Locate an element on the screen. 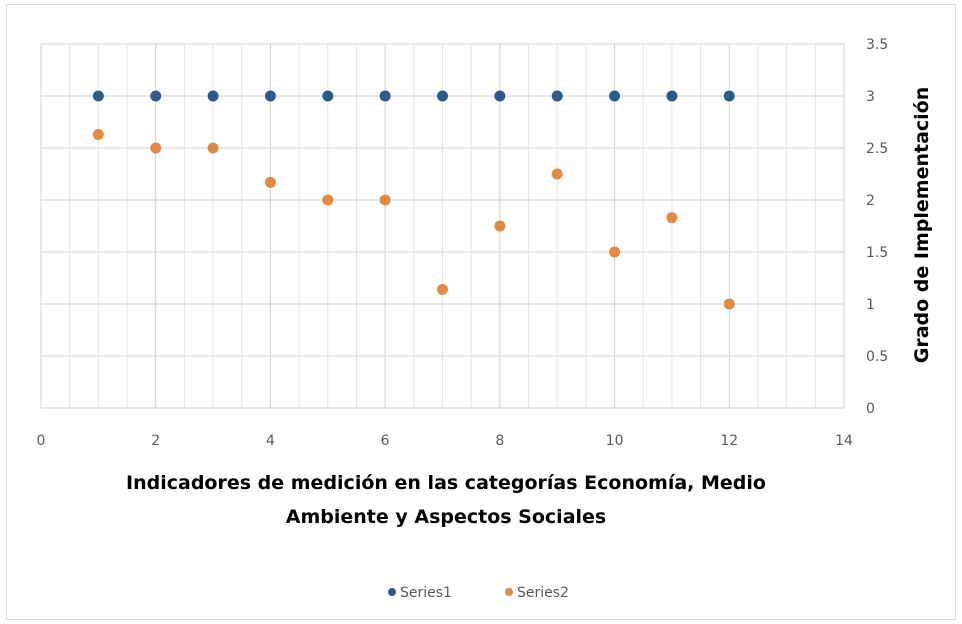 The height and width of the screenshot is (624, 962). x-tick-label: 2 is located at coordinates (155, 441).